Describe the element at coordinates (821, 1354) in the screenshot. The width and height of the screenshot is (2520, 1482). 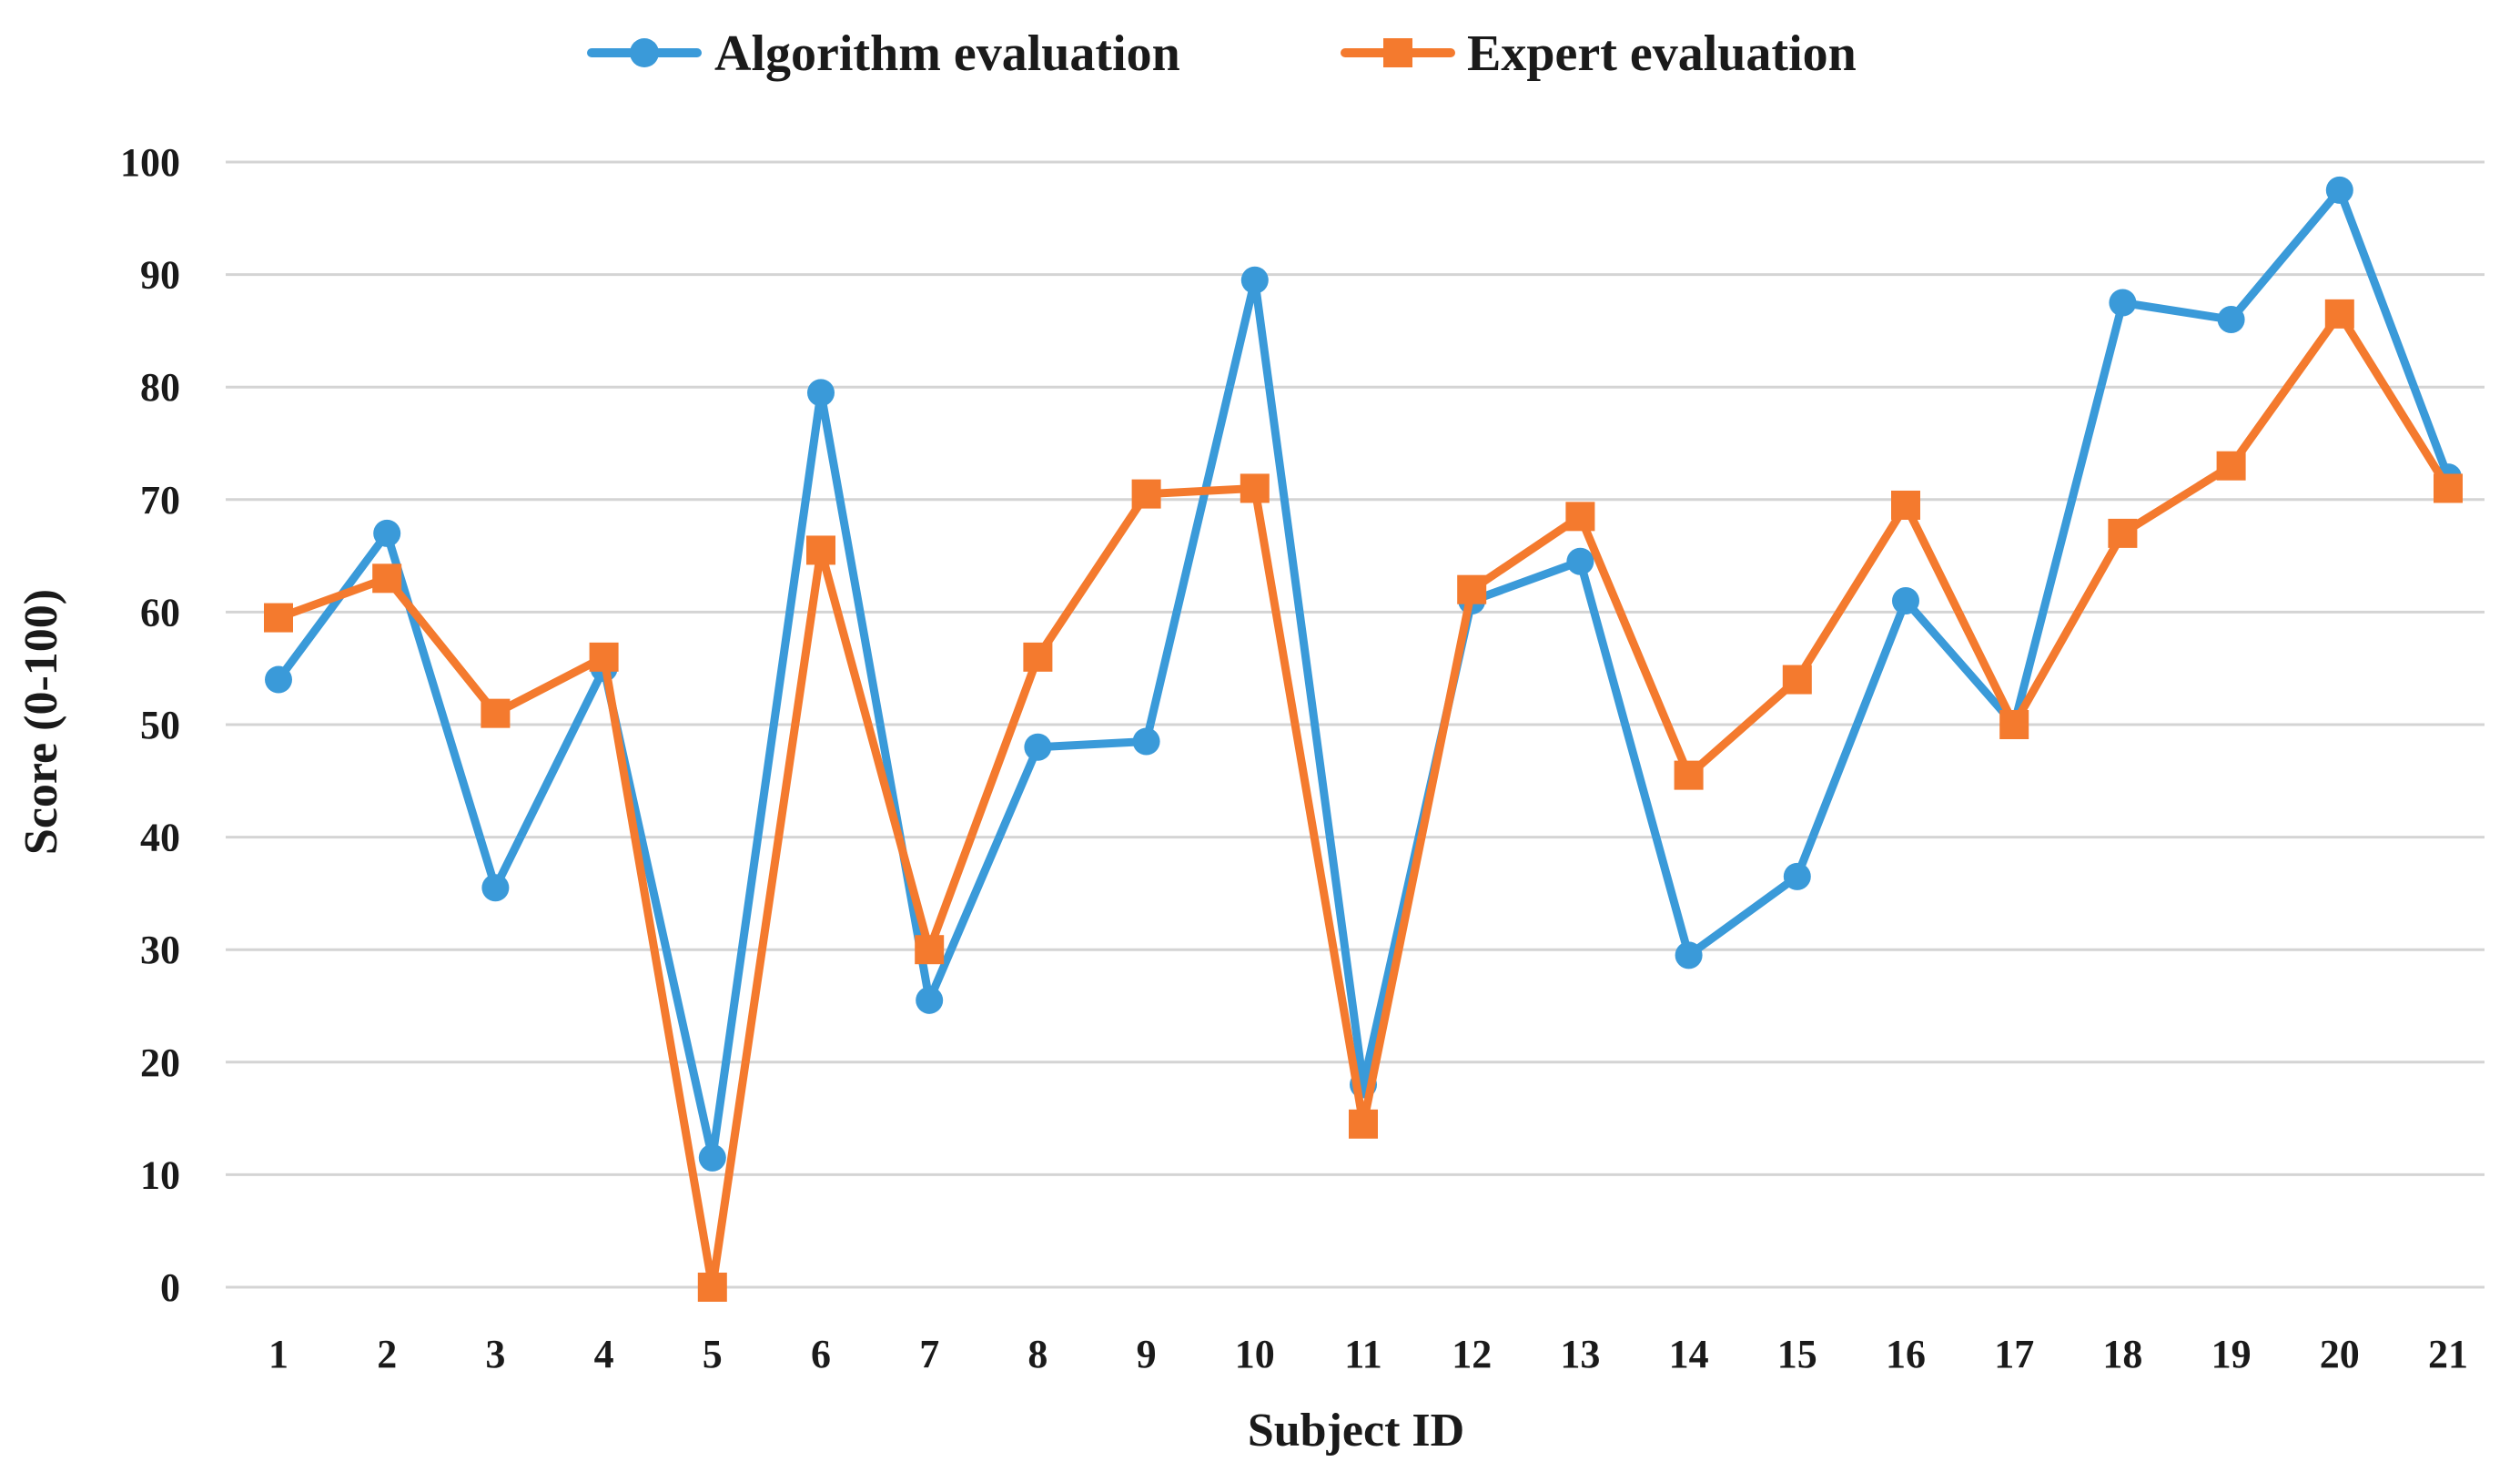
I see `x-tick-label: 6` at that location.